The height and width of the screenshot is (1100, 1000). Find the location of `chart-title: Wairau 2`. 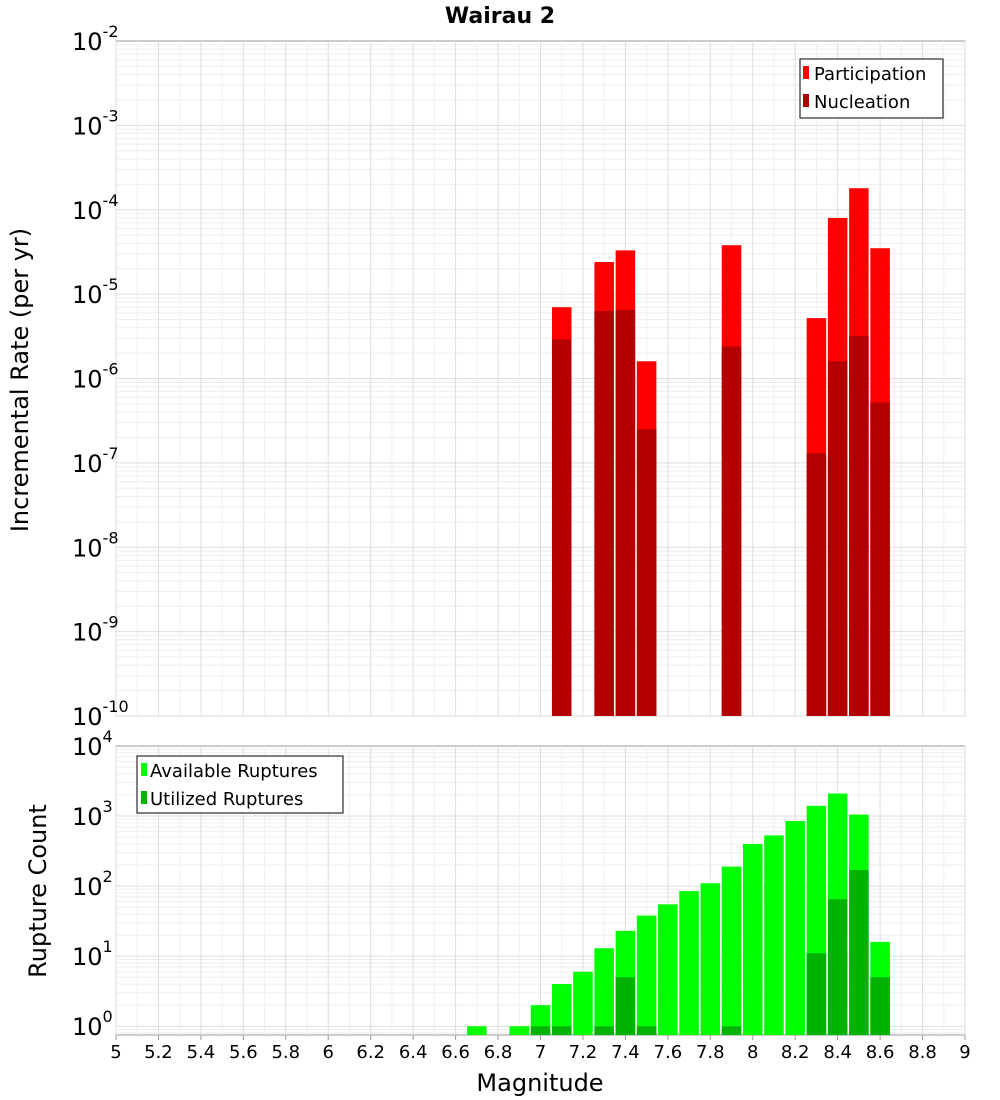

chart-title: Wairau 2 is located at coordinates (500, 16).